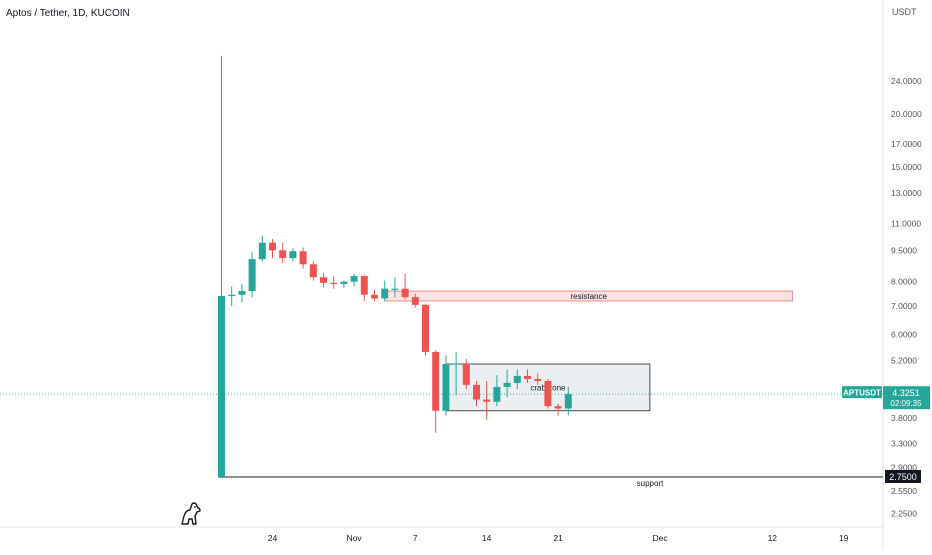  What do you see at coordinates (487, 538) in the screenshot?
I see `x-tick-label: 14` at bounding box center [487, 538].